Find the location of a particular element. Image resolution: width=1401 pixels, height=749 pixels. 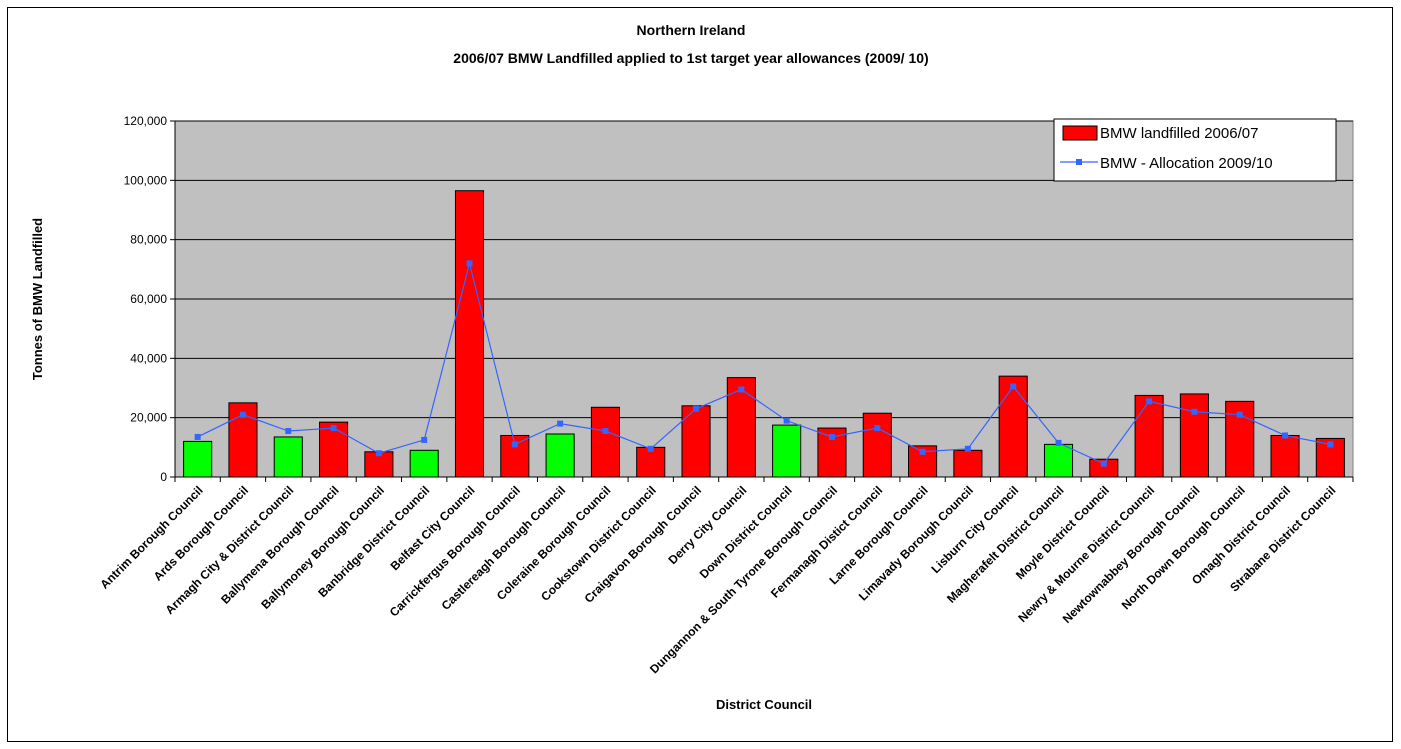

y-tick-label: 120,000 is located at coordinates (146, 121).